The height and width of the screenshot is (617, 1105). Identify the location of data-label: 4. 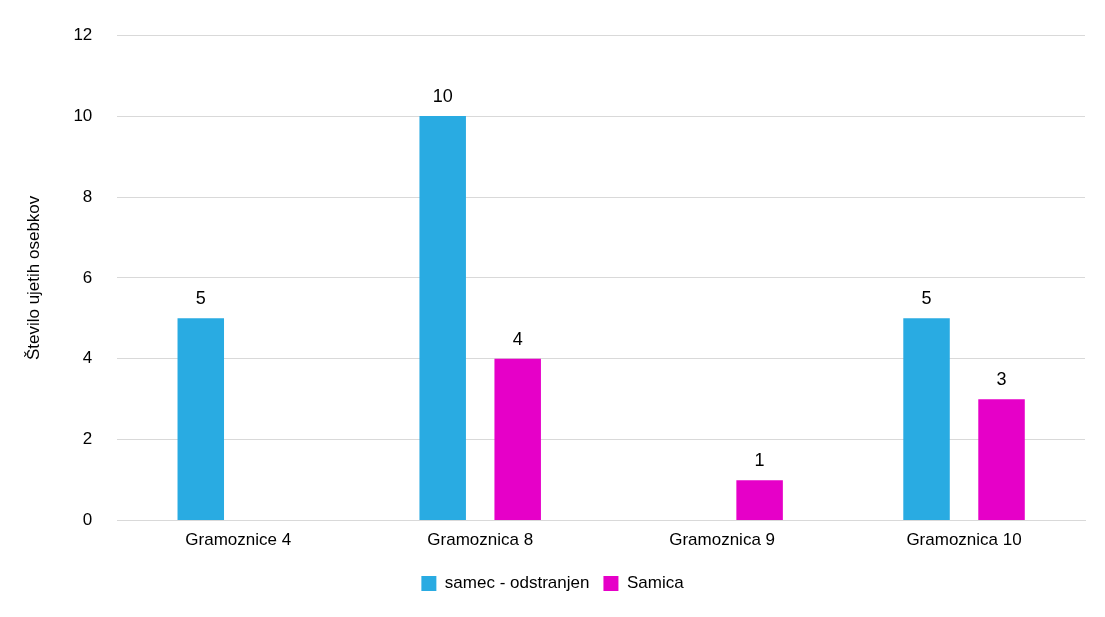
(517, 338).